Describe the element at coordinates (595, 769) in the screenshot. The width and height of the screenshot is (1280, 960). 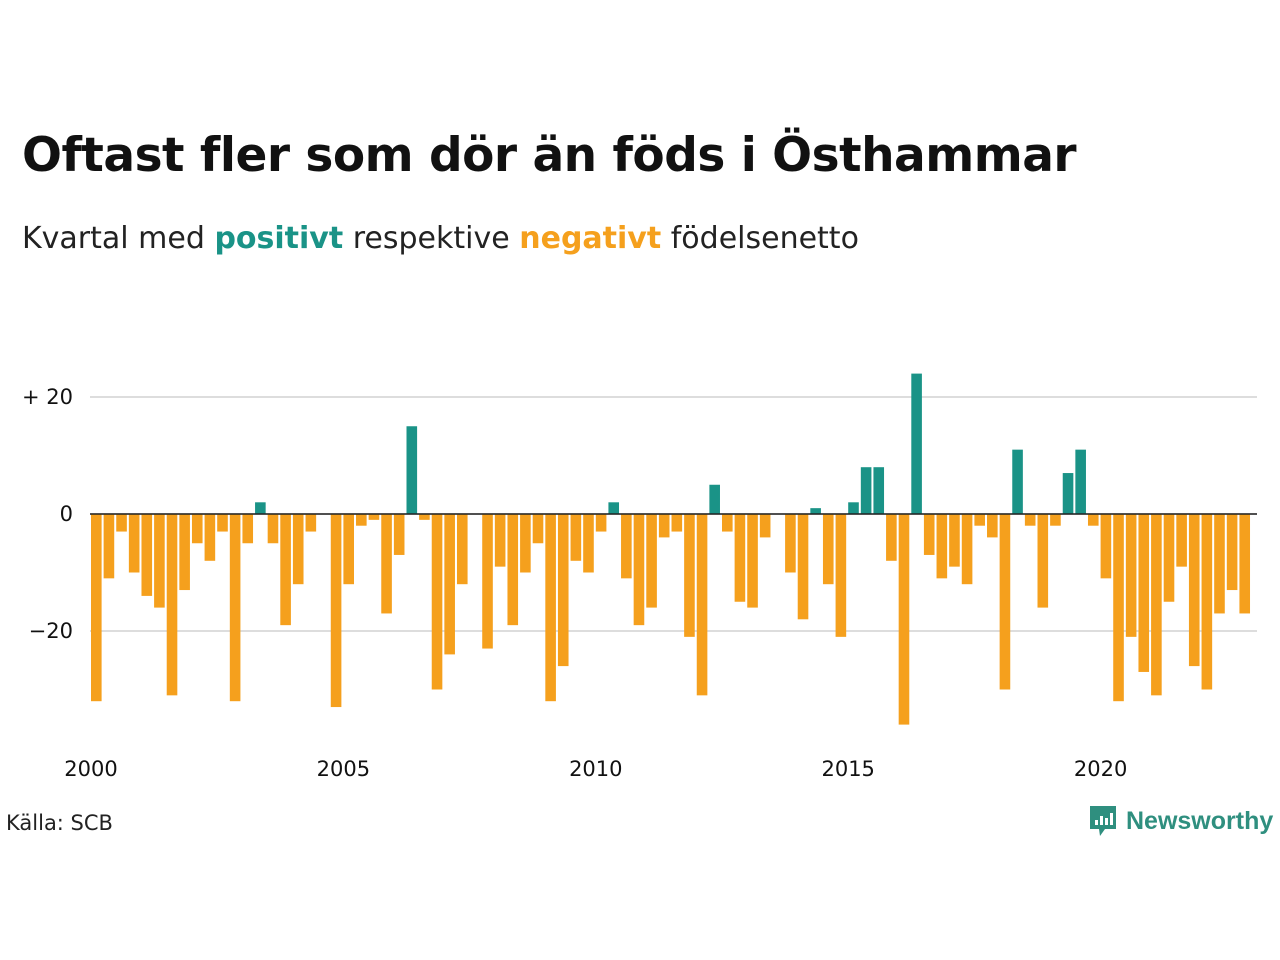
I see `x-tick-label: 2010` at that location.